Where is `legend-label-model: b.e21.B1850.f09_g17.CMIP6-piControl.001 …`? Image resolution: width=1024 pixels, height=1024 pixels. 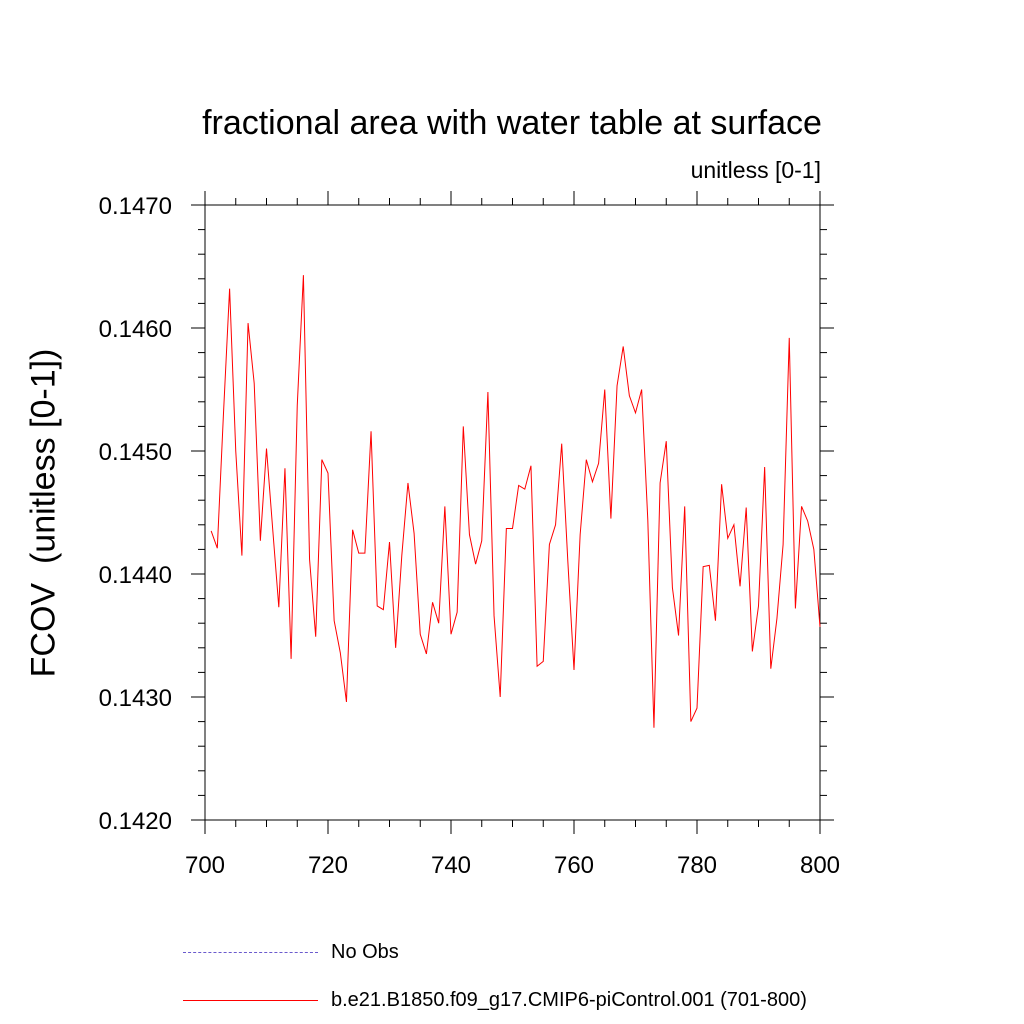
legend-label-model: b.e21.B1850.f09_g17.CMIP6-piControl.001 … is located at coordinates (569, 1000).